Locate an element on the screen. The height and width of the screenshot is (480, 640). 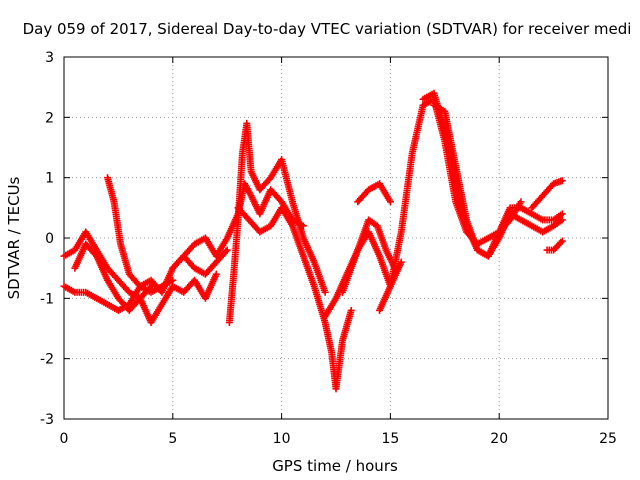
x-tick-label: 0 is located at coordinates (64, 439).